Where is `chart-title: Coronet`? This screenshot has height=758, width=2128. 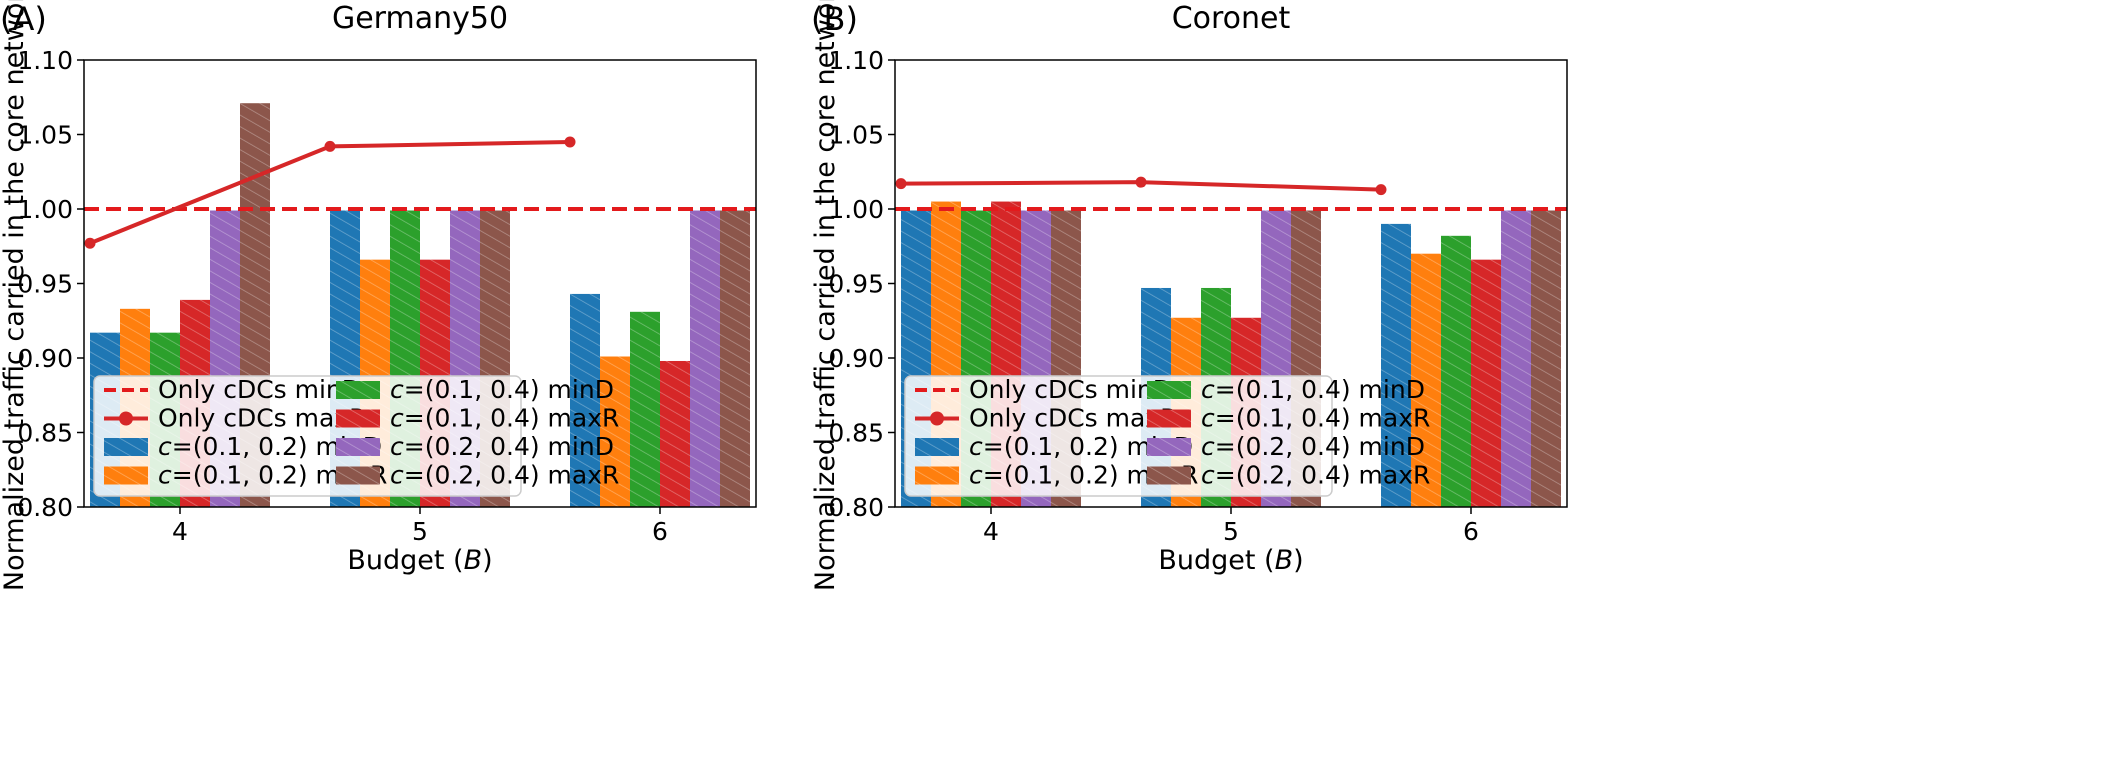 chart-title: Coronet is located at coordinates (1231, 18).